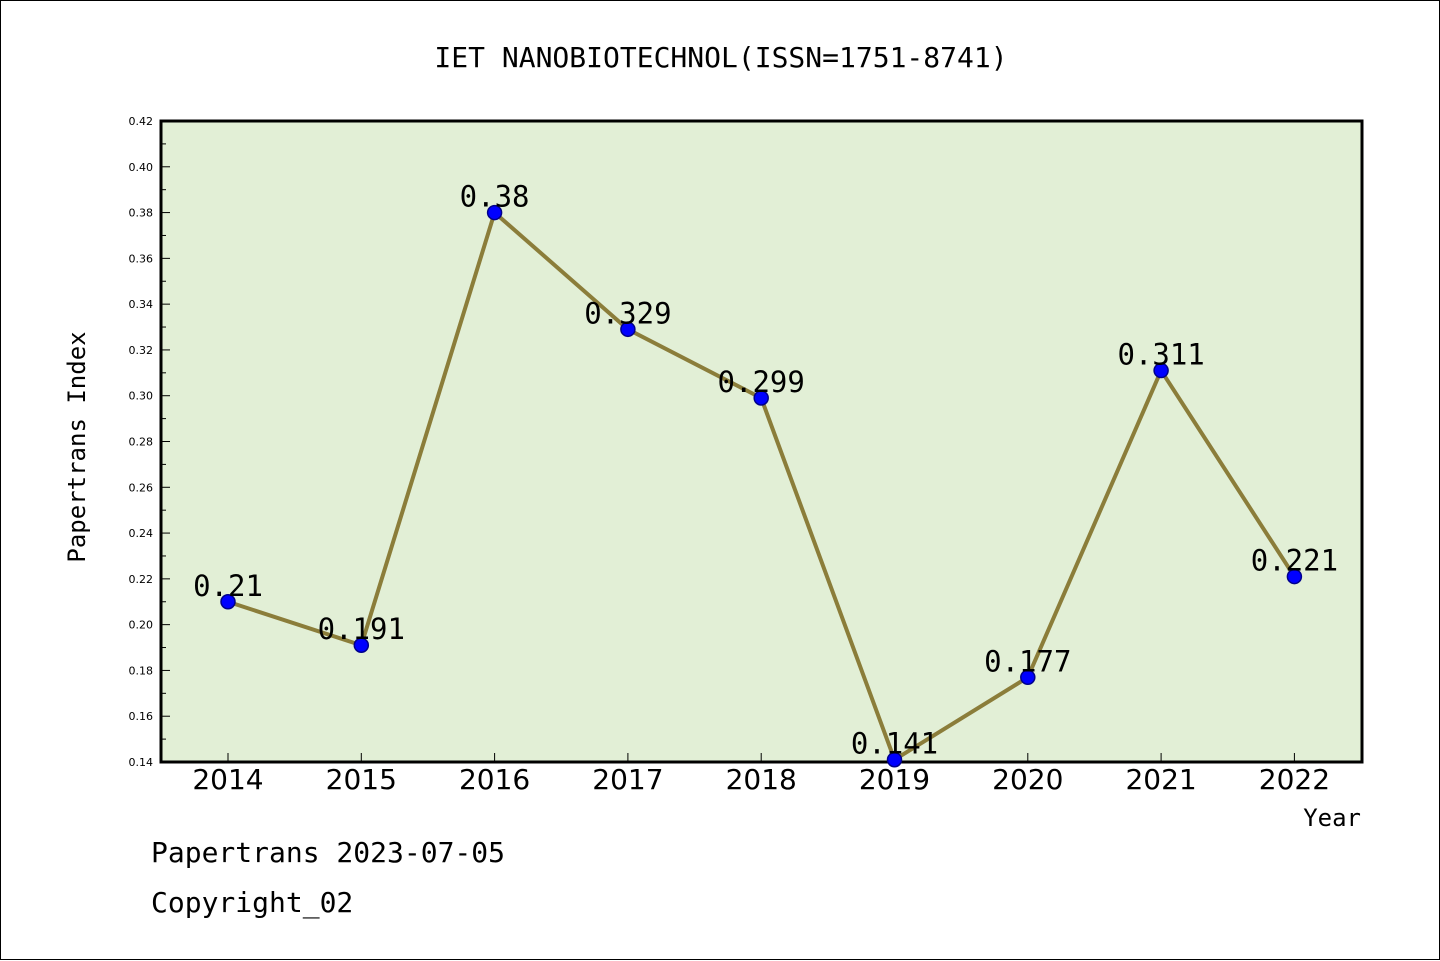  What do you see at coordinates (141, 487) in the screenshot?
I see `y-tick-label: 0.26` at bounding box center [141, 487].